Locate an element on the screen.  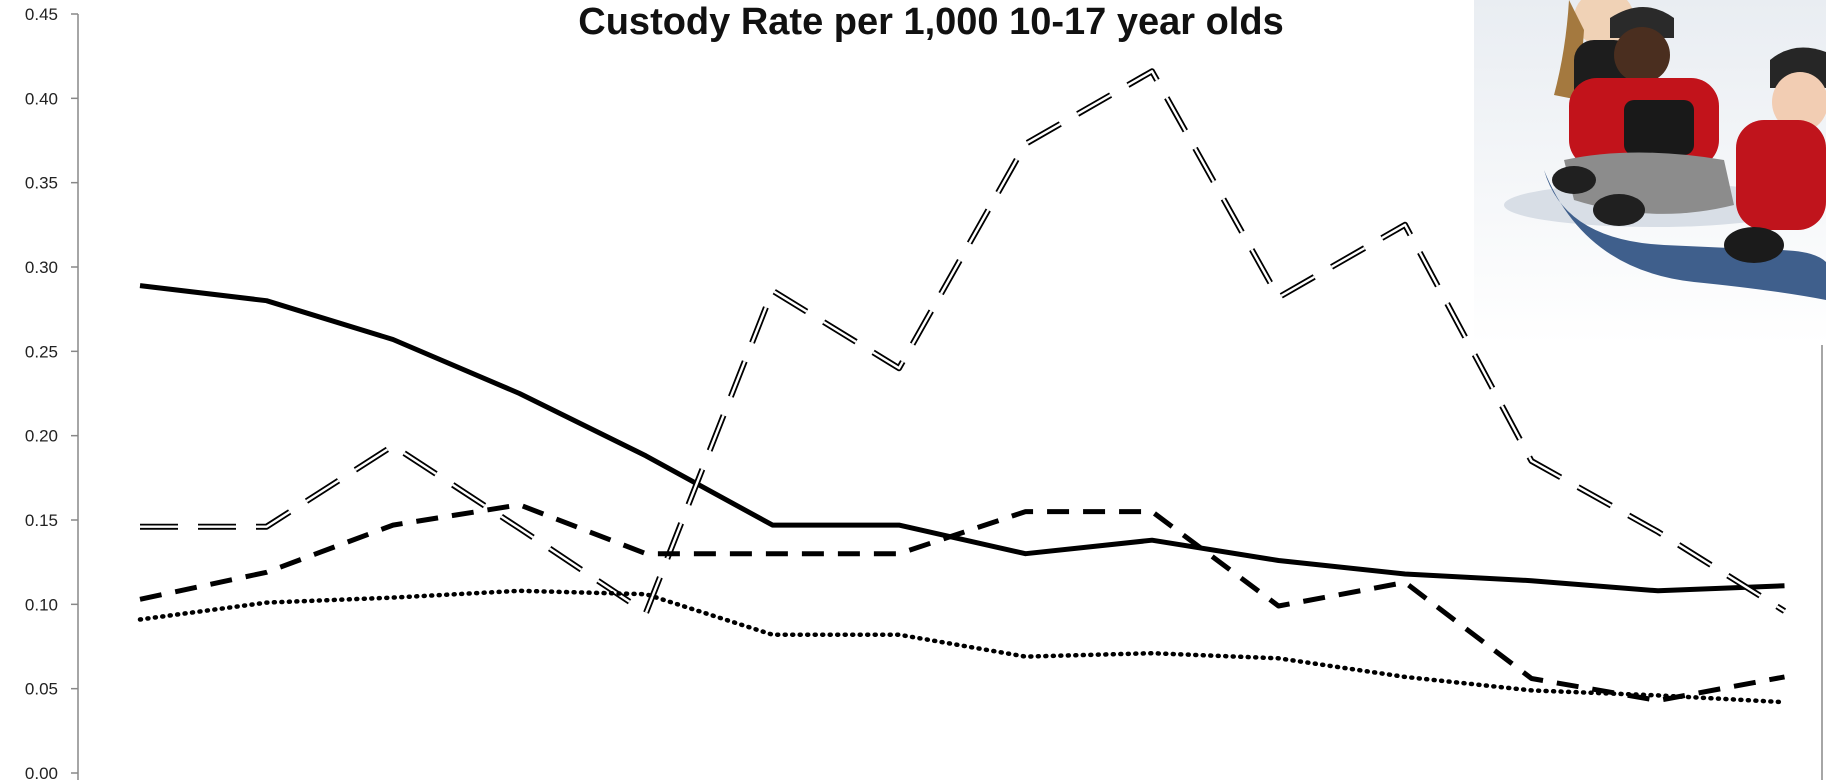
y-tick-label: 0.40 is located at coordinates (41, 98).